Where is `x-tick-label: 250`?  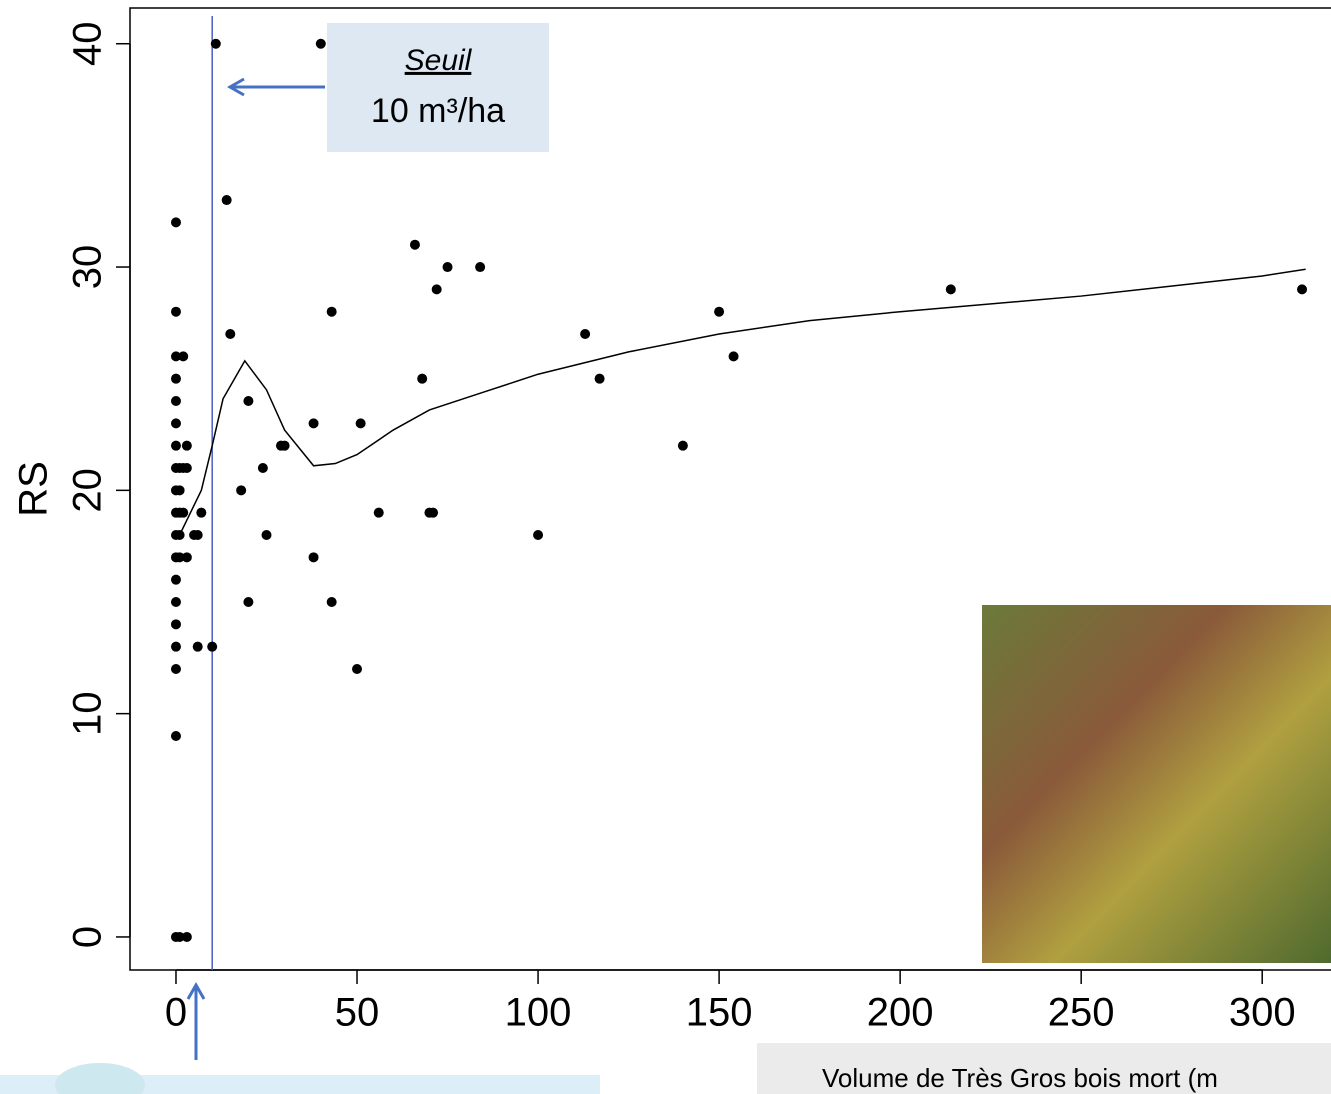
x-tick-label: 250 is located at coordinates (1081, 1013).